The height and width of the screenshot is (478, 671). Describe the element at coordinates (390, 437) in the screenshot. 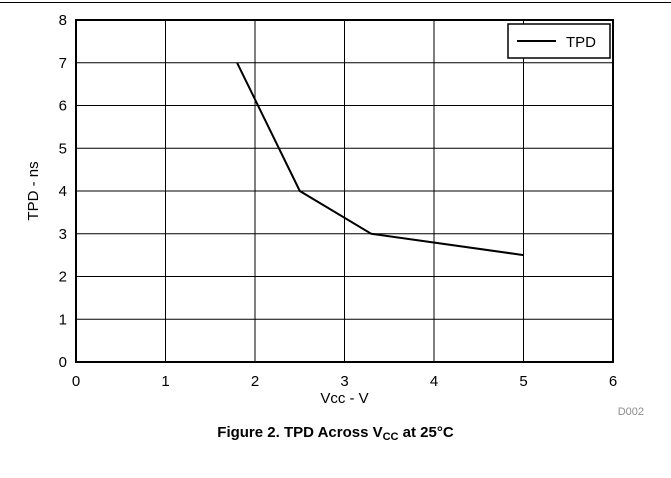

I see `caption-subscript: CC` at that location.